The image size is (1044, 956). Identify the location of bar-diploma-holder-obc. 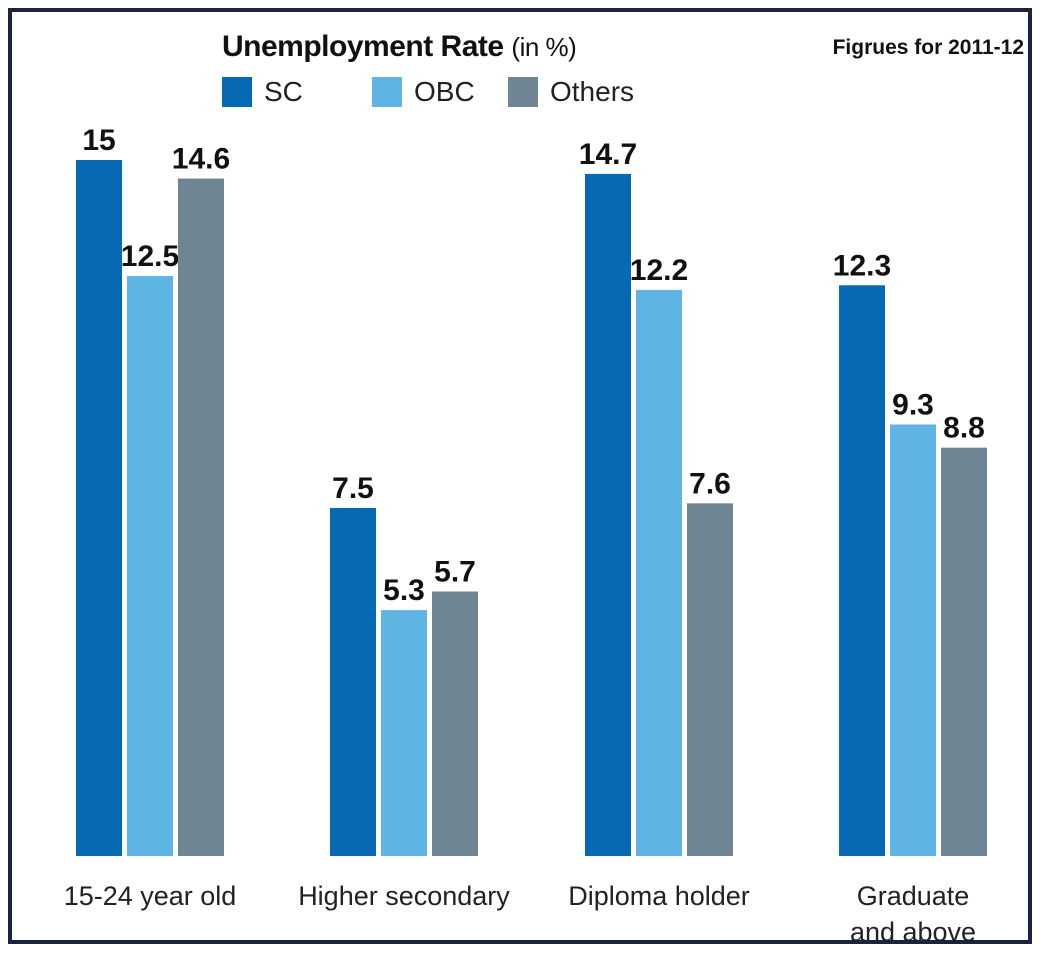
(659, 572).